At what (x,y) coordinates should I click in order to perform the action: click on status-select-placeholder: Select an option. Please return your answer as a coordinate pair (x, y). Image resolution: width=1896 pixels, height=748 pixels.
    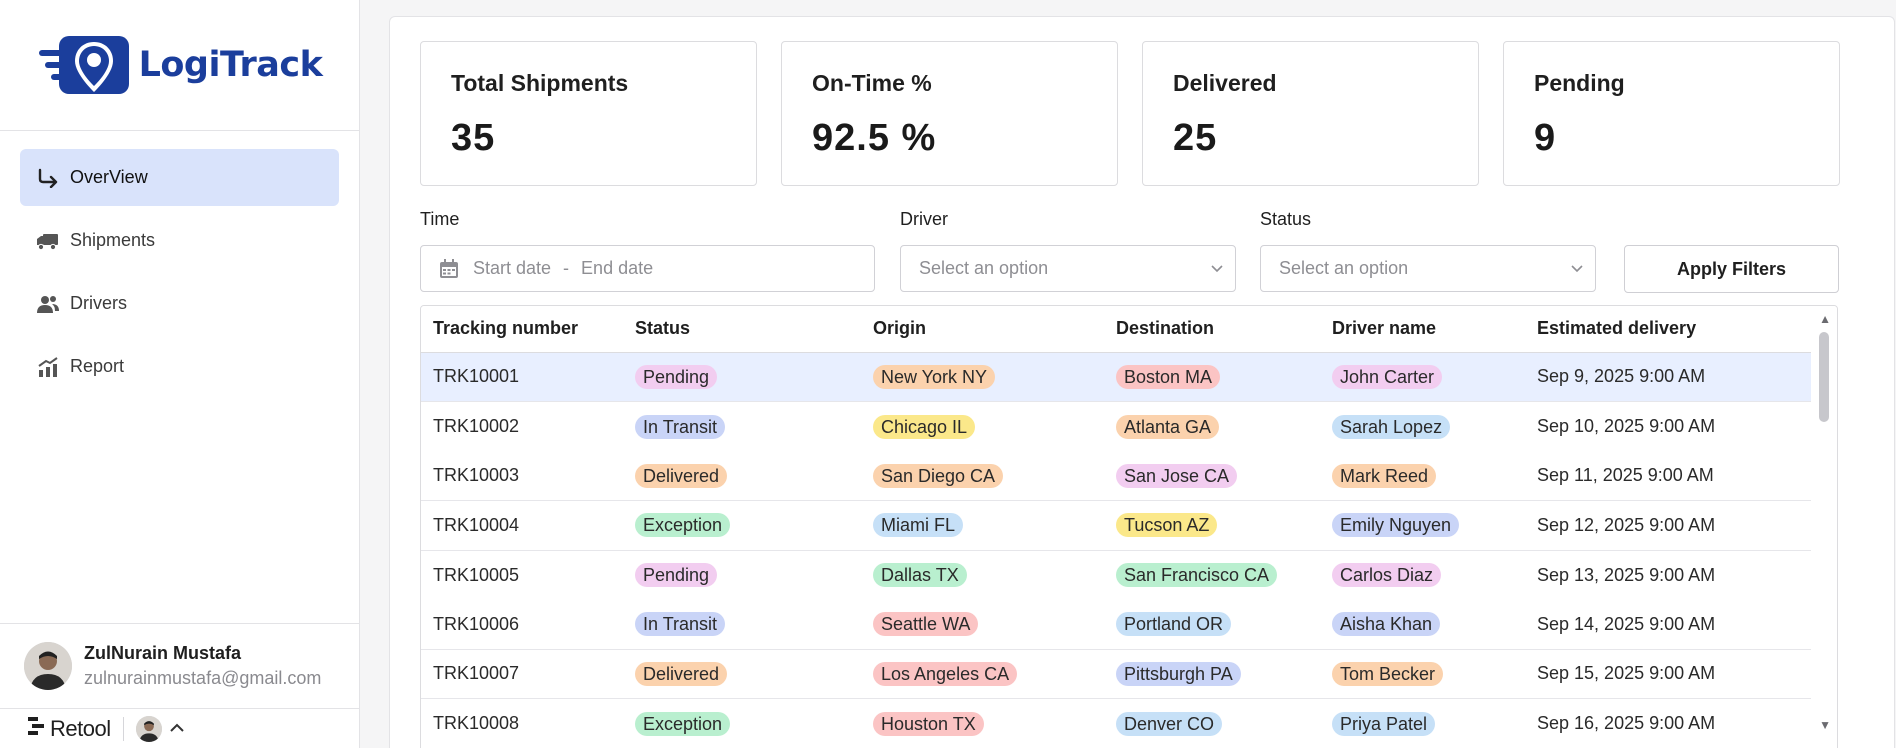
    Looking at the image, I should click on (1344, 268).